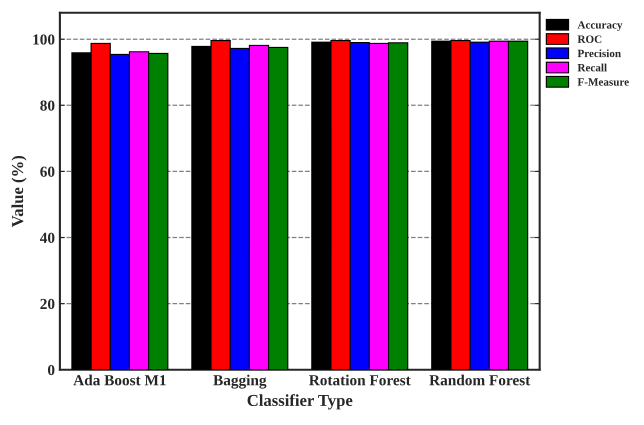 This screenshot has height=425, width=644. Describe the element at coordinates (47, 304) in the screenshot. I see `y-tick-label: 20` at that location.